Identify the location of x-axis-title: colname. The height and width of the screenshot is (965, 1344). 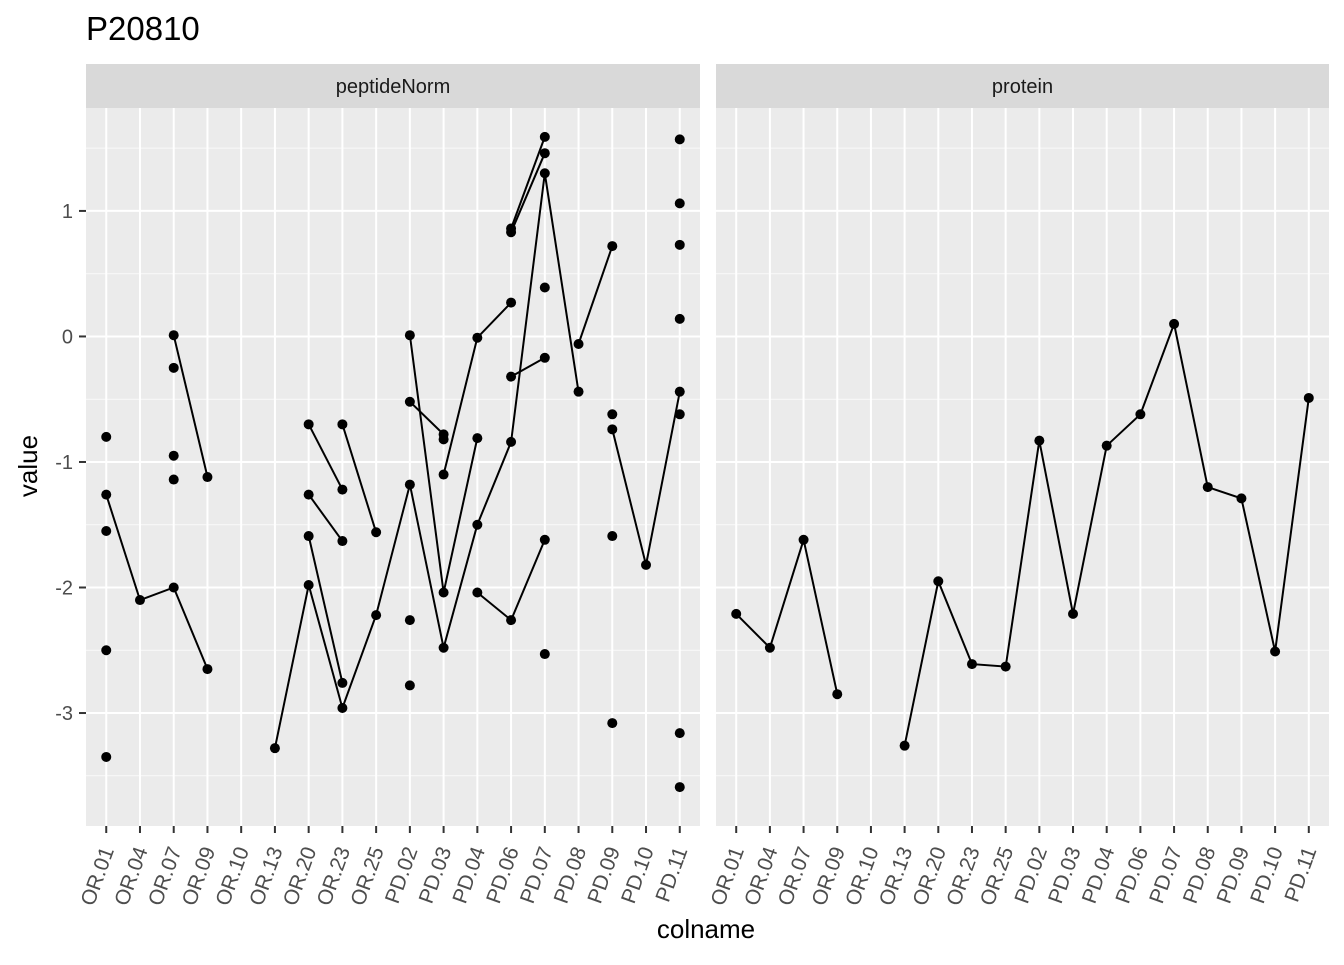
(706, 929).